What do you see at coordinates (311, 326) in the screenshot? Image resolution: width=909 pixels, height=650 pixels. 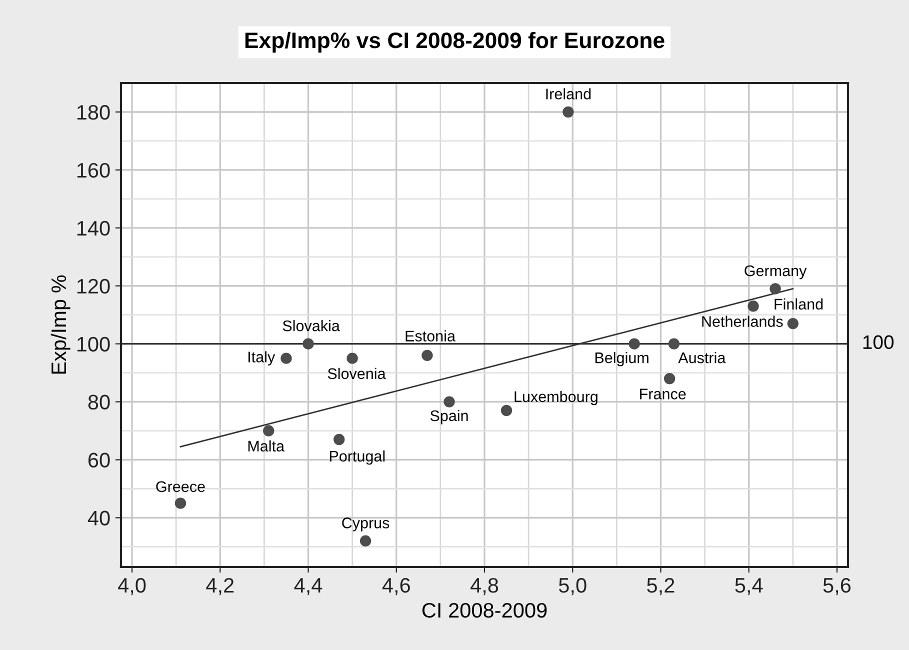 I see `annotation: Slovakia` at bounding box center [311, 326].